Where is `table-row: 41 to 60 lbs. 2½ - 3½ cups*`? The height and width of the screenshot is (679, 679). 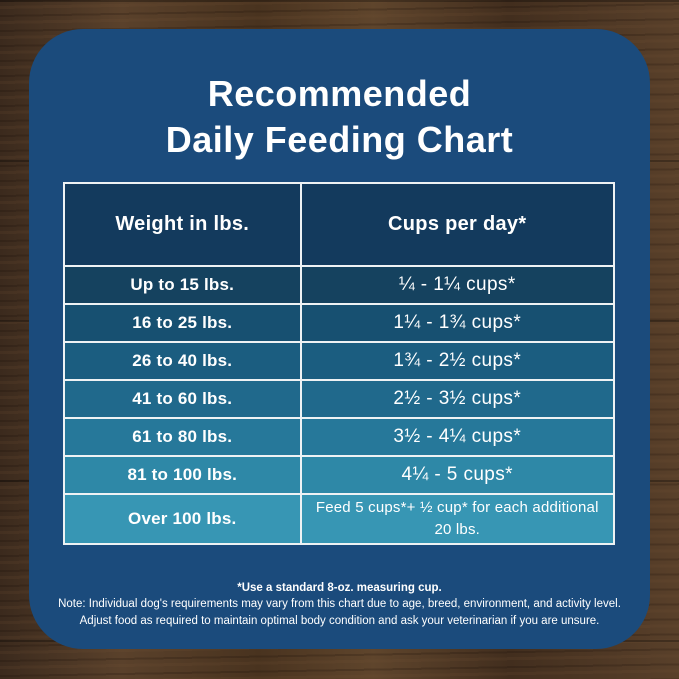
table-row: 41 to 60 lbs. 2½ - 3½ cups* is located at coordinates (339, 399).